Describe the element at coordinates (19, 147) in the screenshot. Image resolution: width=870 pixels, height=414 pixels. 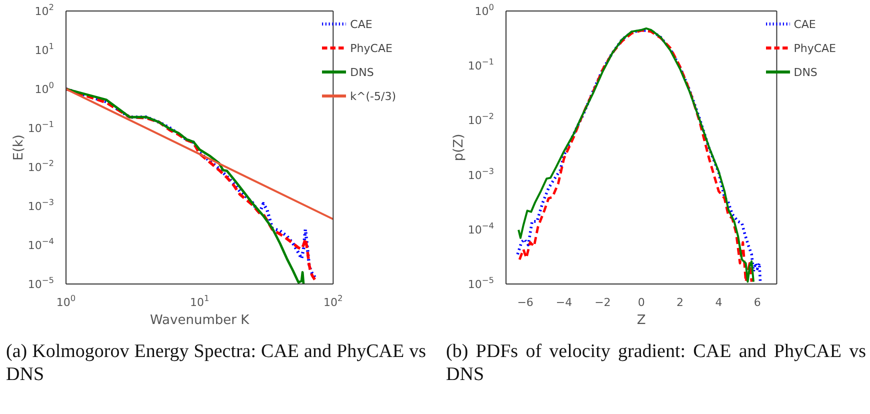
I see `y-axis-title: E(k)` at that location.